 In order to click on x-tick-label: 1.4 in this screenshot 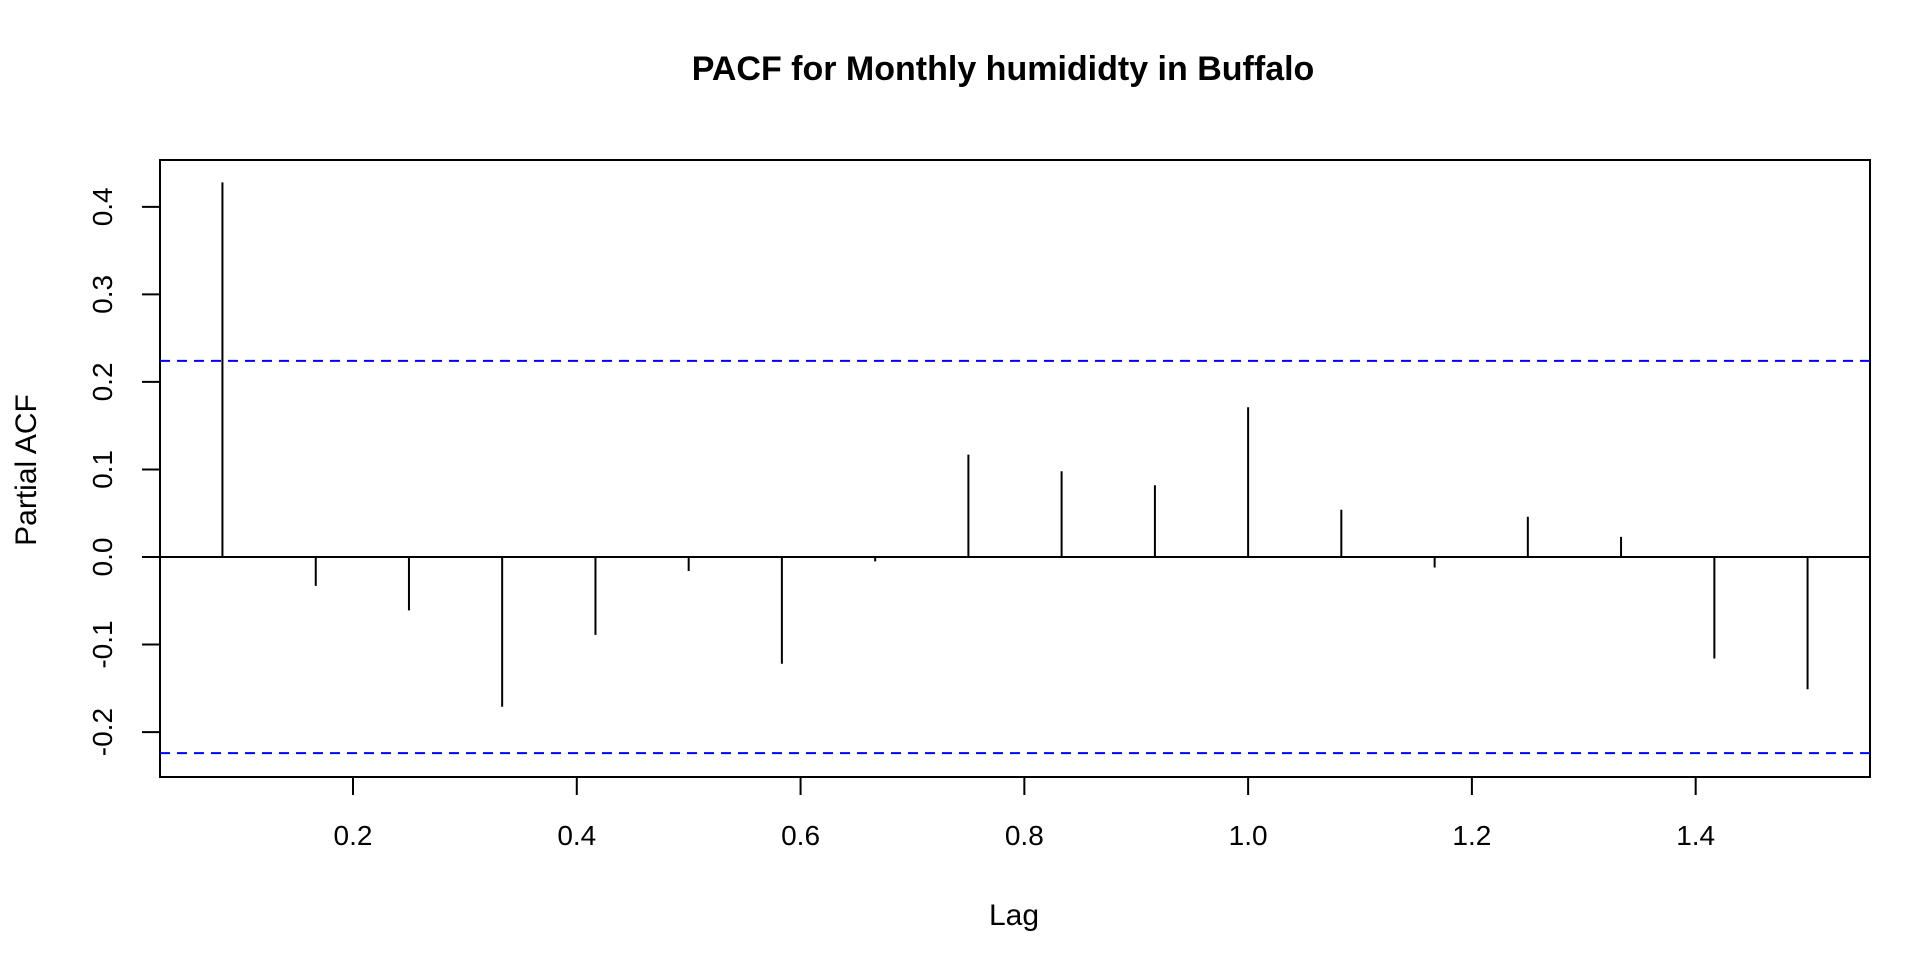, I will do `click(1695, 835)`.